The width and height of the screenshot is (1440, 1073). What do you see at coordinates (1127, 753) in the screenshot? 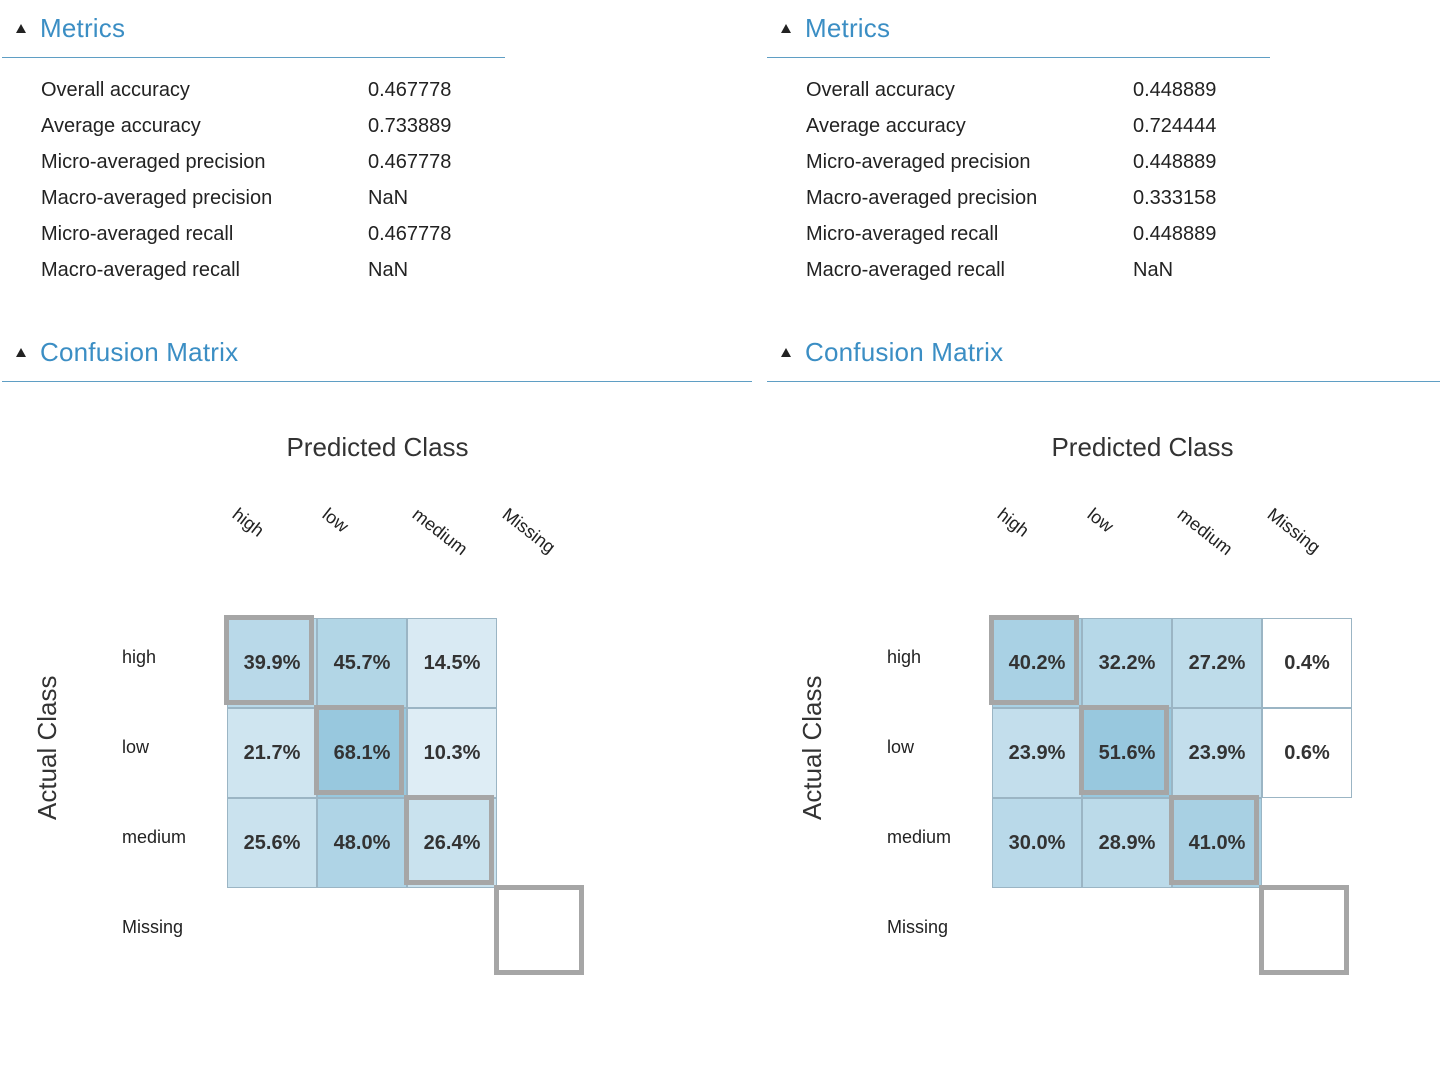
I see `matrix-cell: 51.6%` at bounding box center [1127, 753].